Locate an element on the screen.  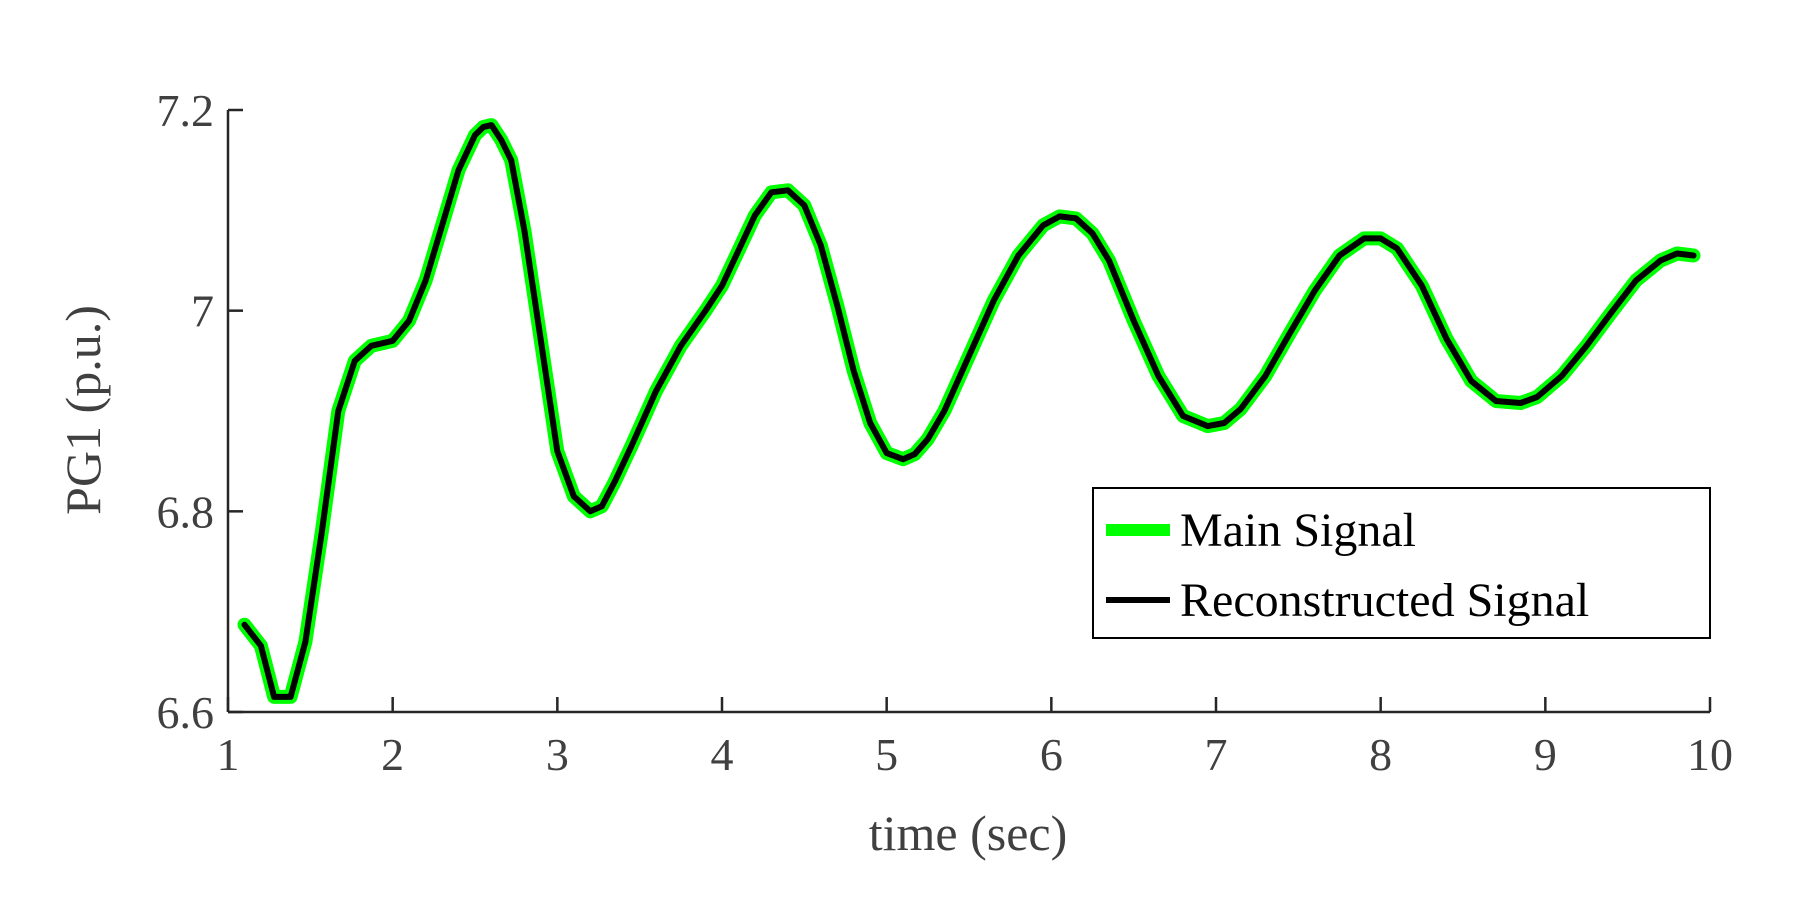
legend: Main Signal Reconstructed Signal is located at coordinates (1401, 563).